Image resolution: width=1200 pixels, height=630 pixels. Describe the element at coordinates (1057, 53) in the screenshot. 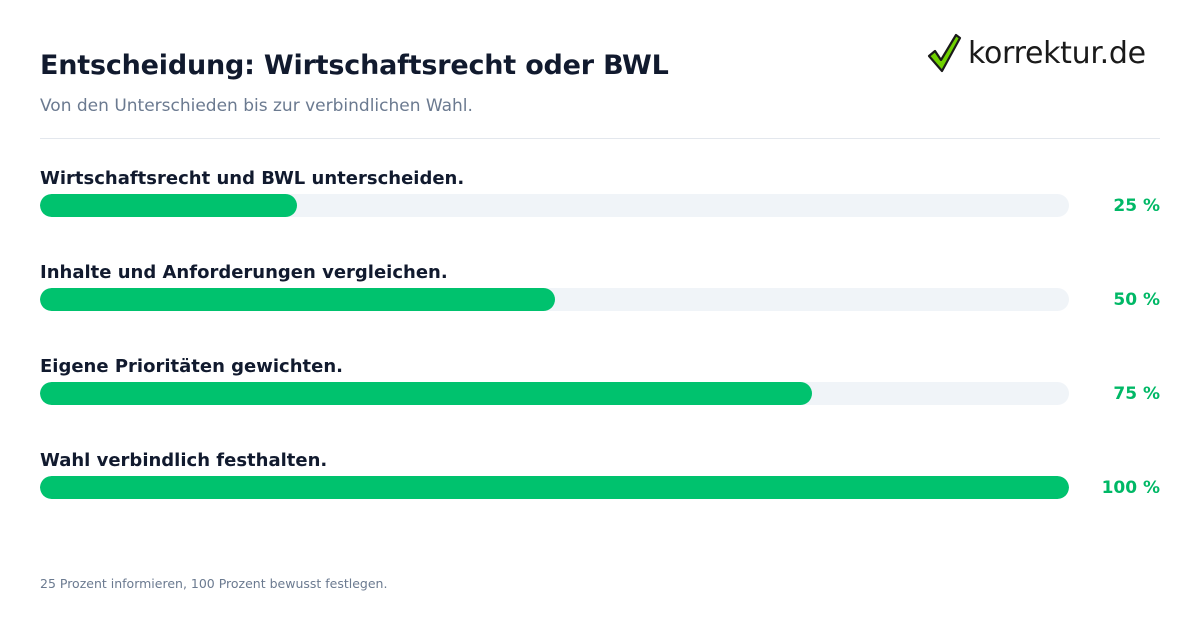

I see `brand-name: korrektur.de` at that location.